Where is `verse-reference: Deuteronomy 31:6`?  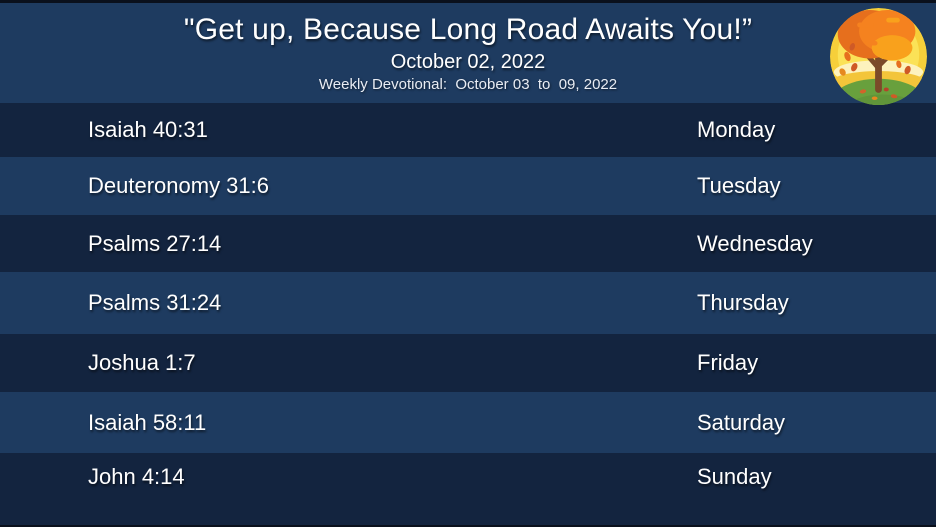
verse-reference: Deuteronomy 31:6 is located at coordinates (178, 185).